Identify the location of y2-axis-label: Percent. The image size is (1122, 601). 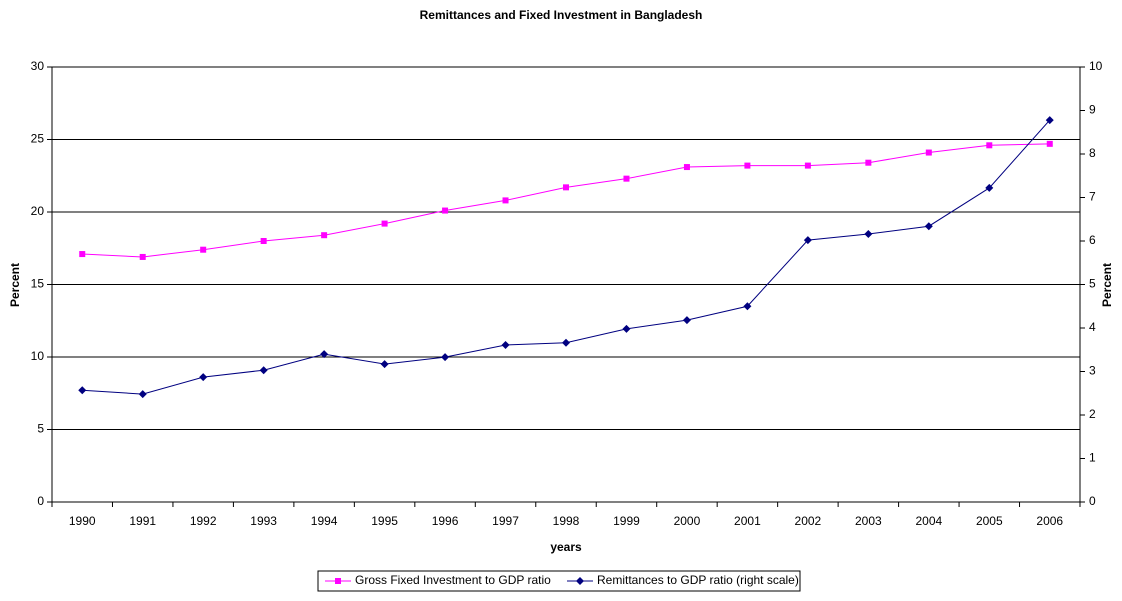
(1107, 285).